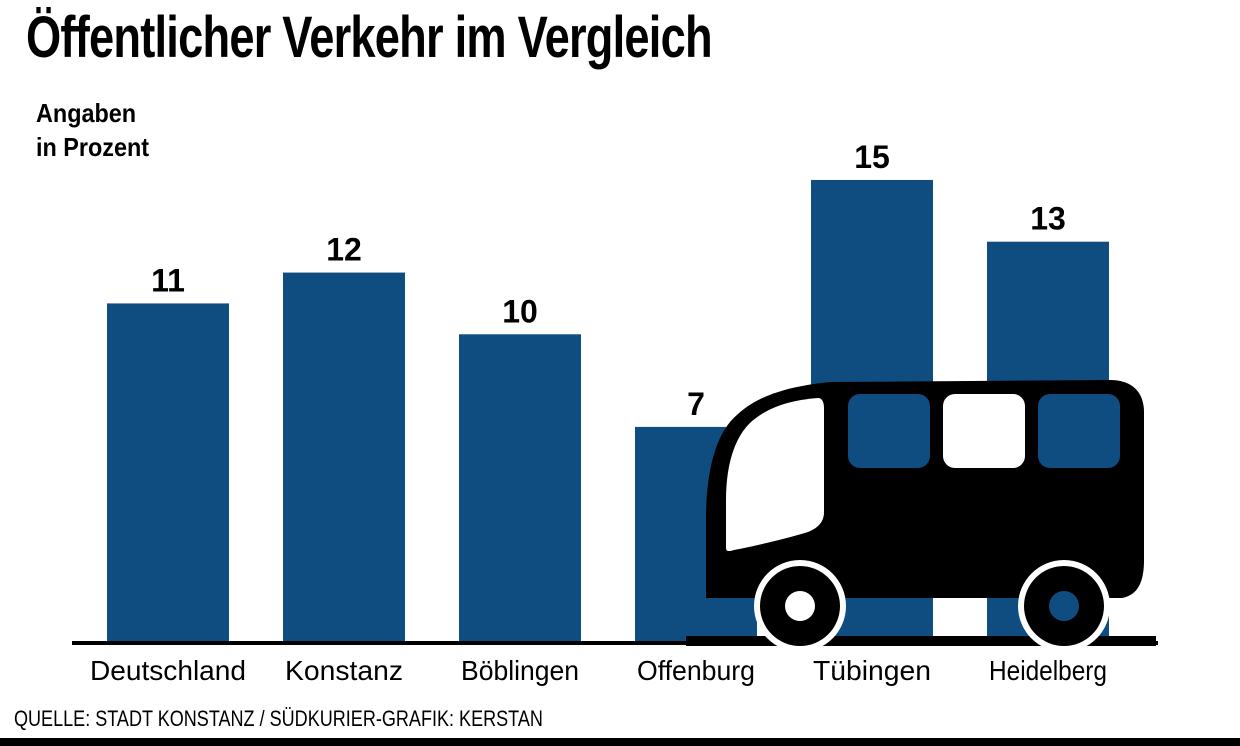  What do you see at coordinates (620, 742) in the screenshot?
I see `bottom-rule` at bounding box center [620, 742].